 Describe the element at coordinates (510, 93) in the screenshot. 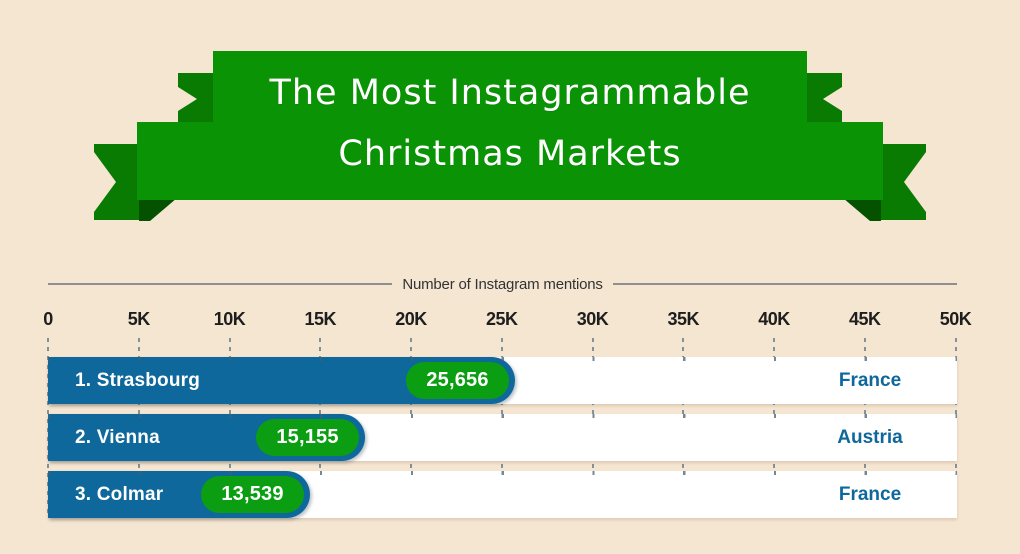

I see `banner-title-line1: The Most Instagrammable` at that location.